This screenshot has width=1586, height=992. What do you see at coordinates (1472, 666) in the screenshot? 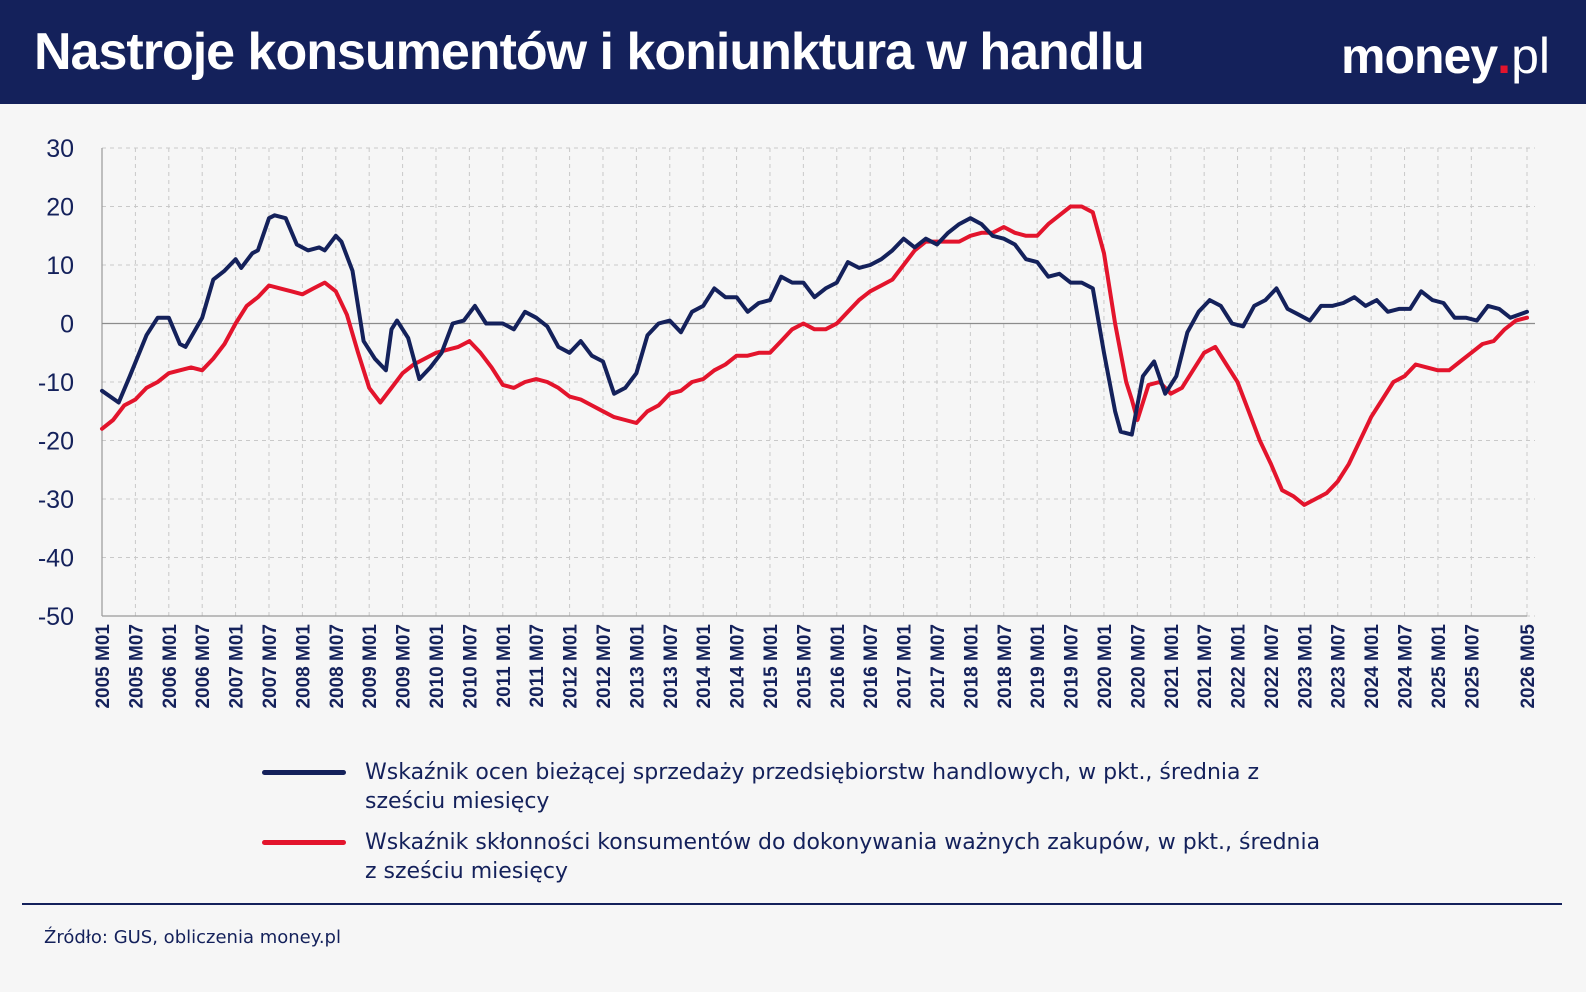
I see `x-tick-label: 2025 M07` at bounding box center [1472, 666].